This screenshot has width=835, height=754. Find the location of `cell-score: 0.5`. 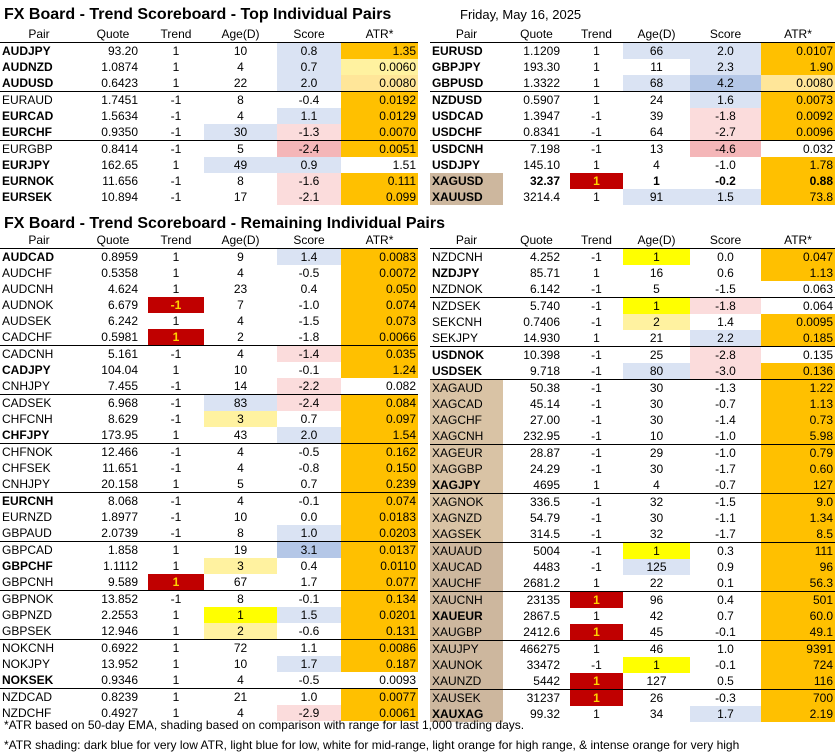

cell-score: 0.5 is located at coordinates (725, 681).